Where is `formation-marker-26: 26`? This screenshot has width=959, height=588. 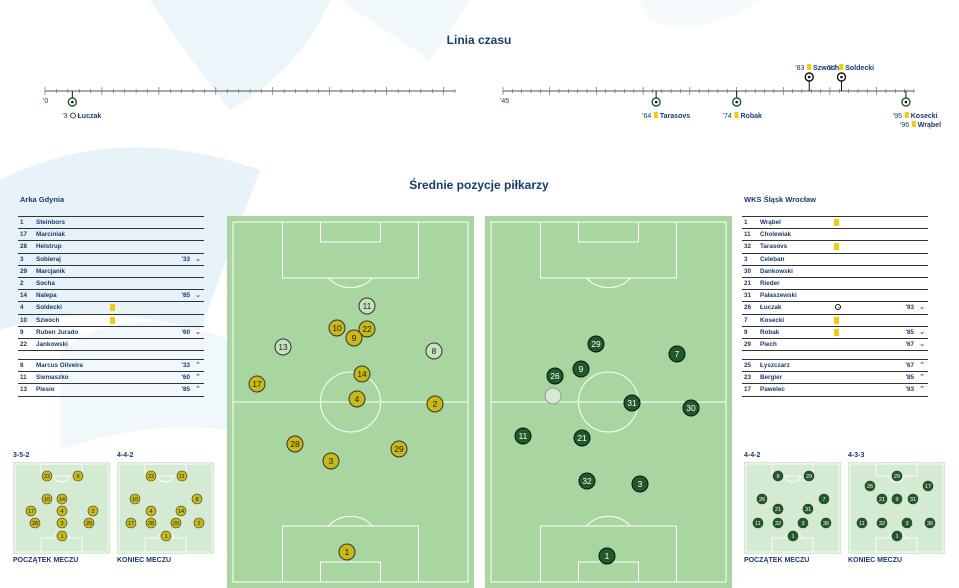 formation-marker-26: 26 is located at coordinates (762, 499).